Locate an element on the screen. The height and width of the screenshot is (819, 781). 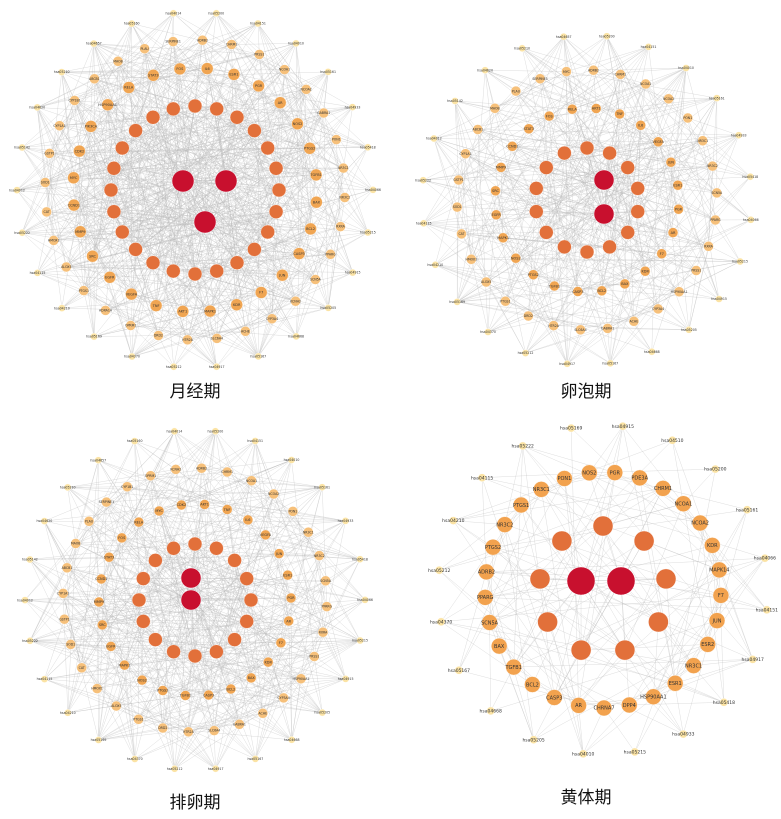
target-node: PPARG is located at coordinates (485, 597).